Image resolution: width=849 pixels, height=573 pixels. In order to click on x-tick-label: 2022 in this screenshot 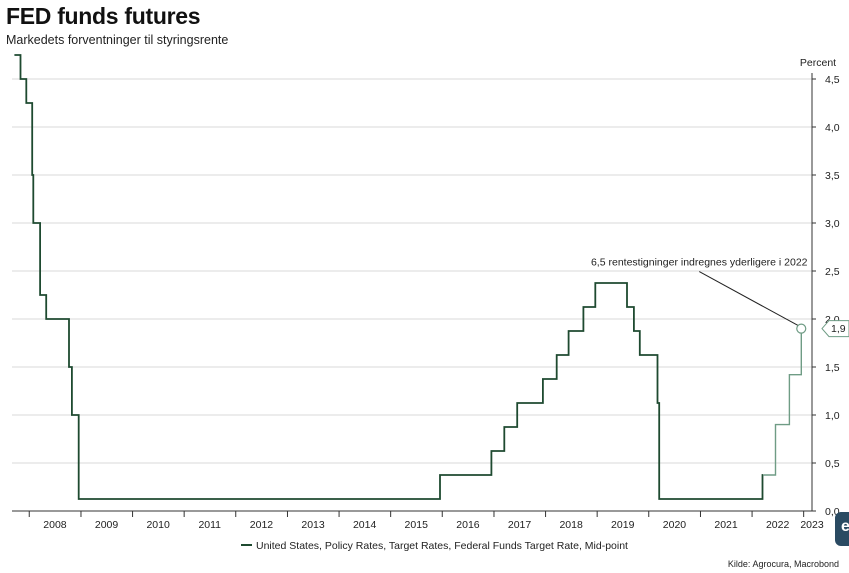, I will do `click(778, 525)`.